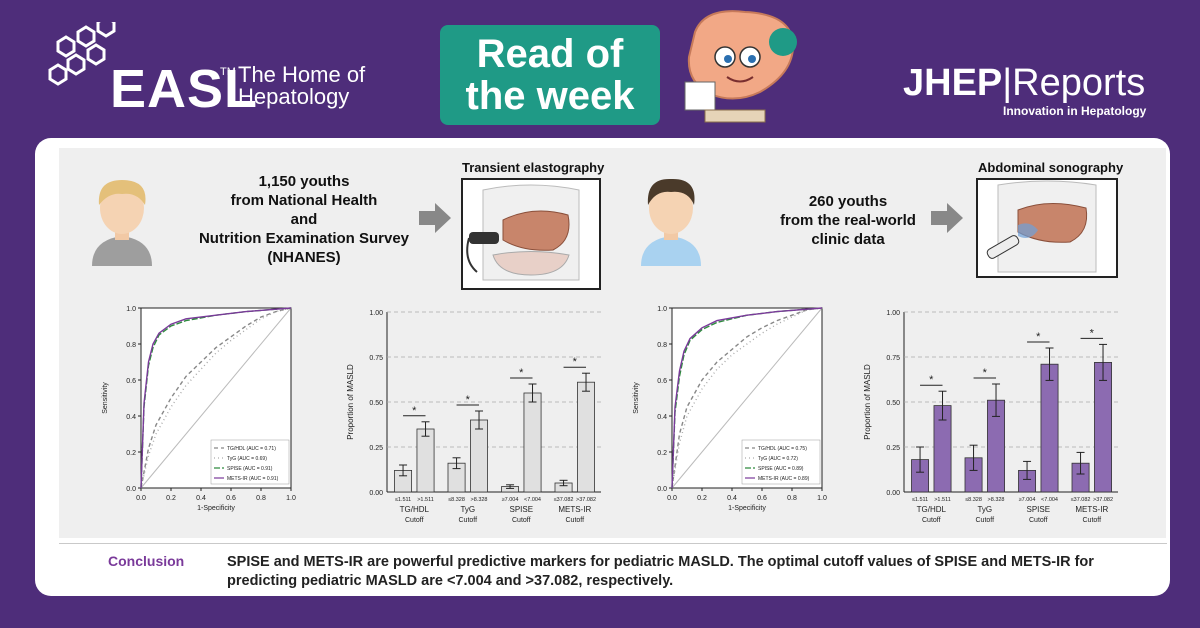 The width and height of the screenshot is (1200, 628). What do you see at coordinates (1027, 500) in the screenshot?
I see `bar-category-label: ≥7.004` at bounding box center [1027, 500].